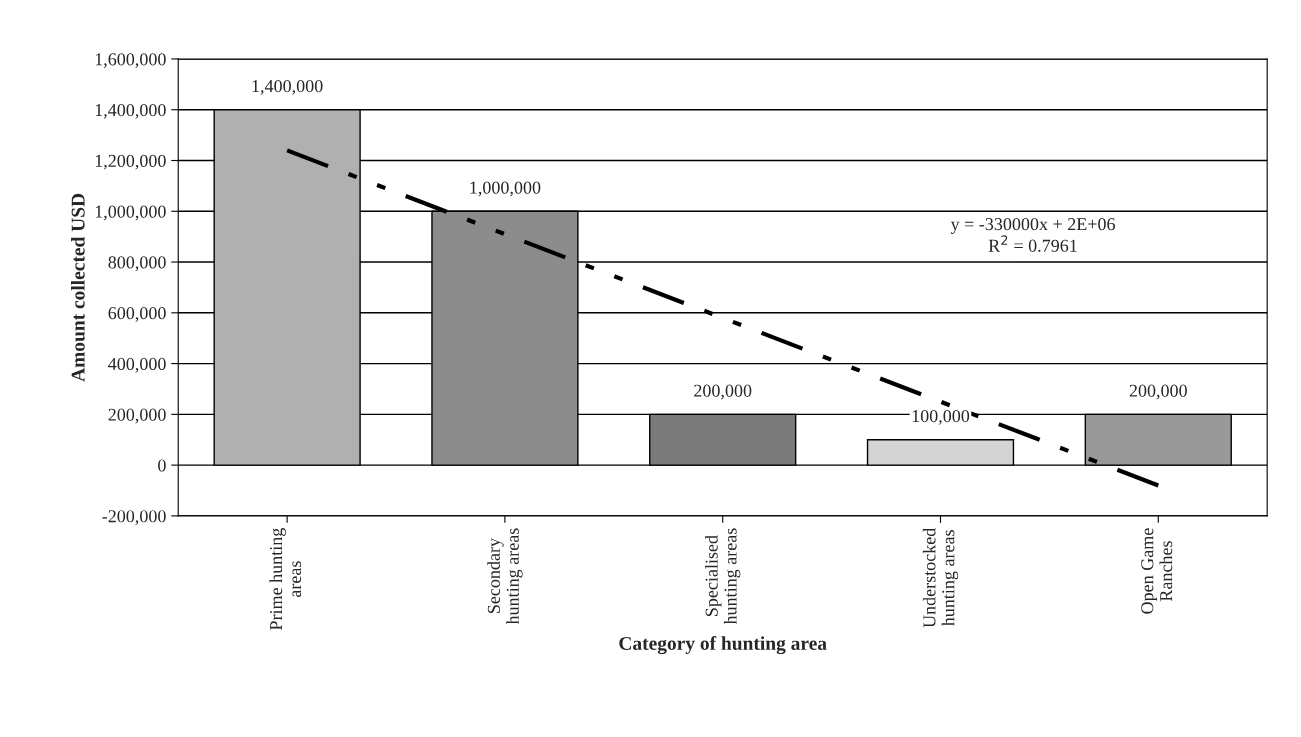 This screenshot has width=1301, height=737. What do you see at coordinates (940, 577) in the screenshot?
I see `x-tick-label: Understocked hunting areas` at bounding box center [940, 577].